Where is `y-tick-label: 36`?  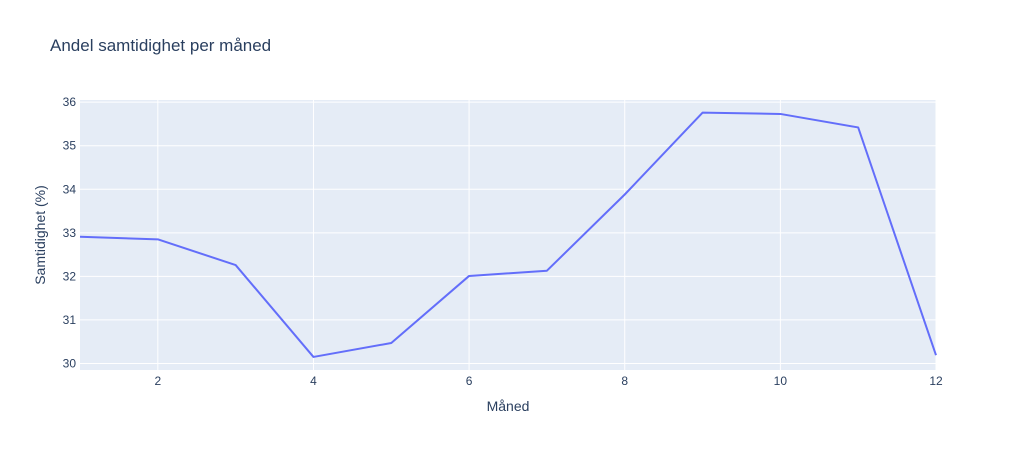 y-tick-label: 36 is located at coordinates (70, 102).